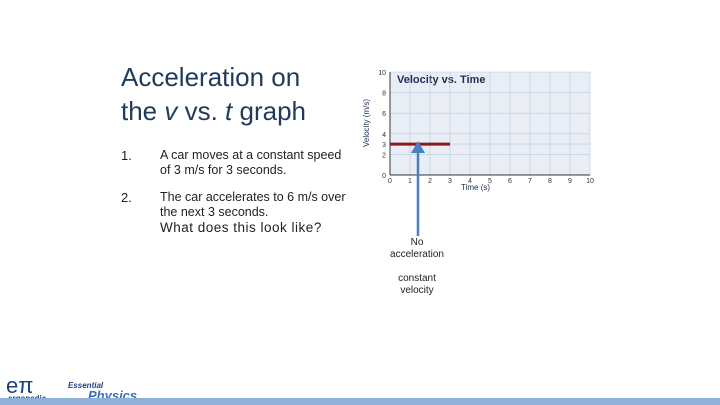  What do you see at coordinates (201, 111) in the screenshot?
I see `title-part: vs.` at bounding box center [201, 111].